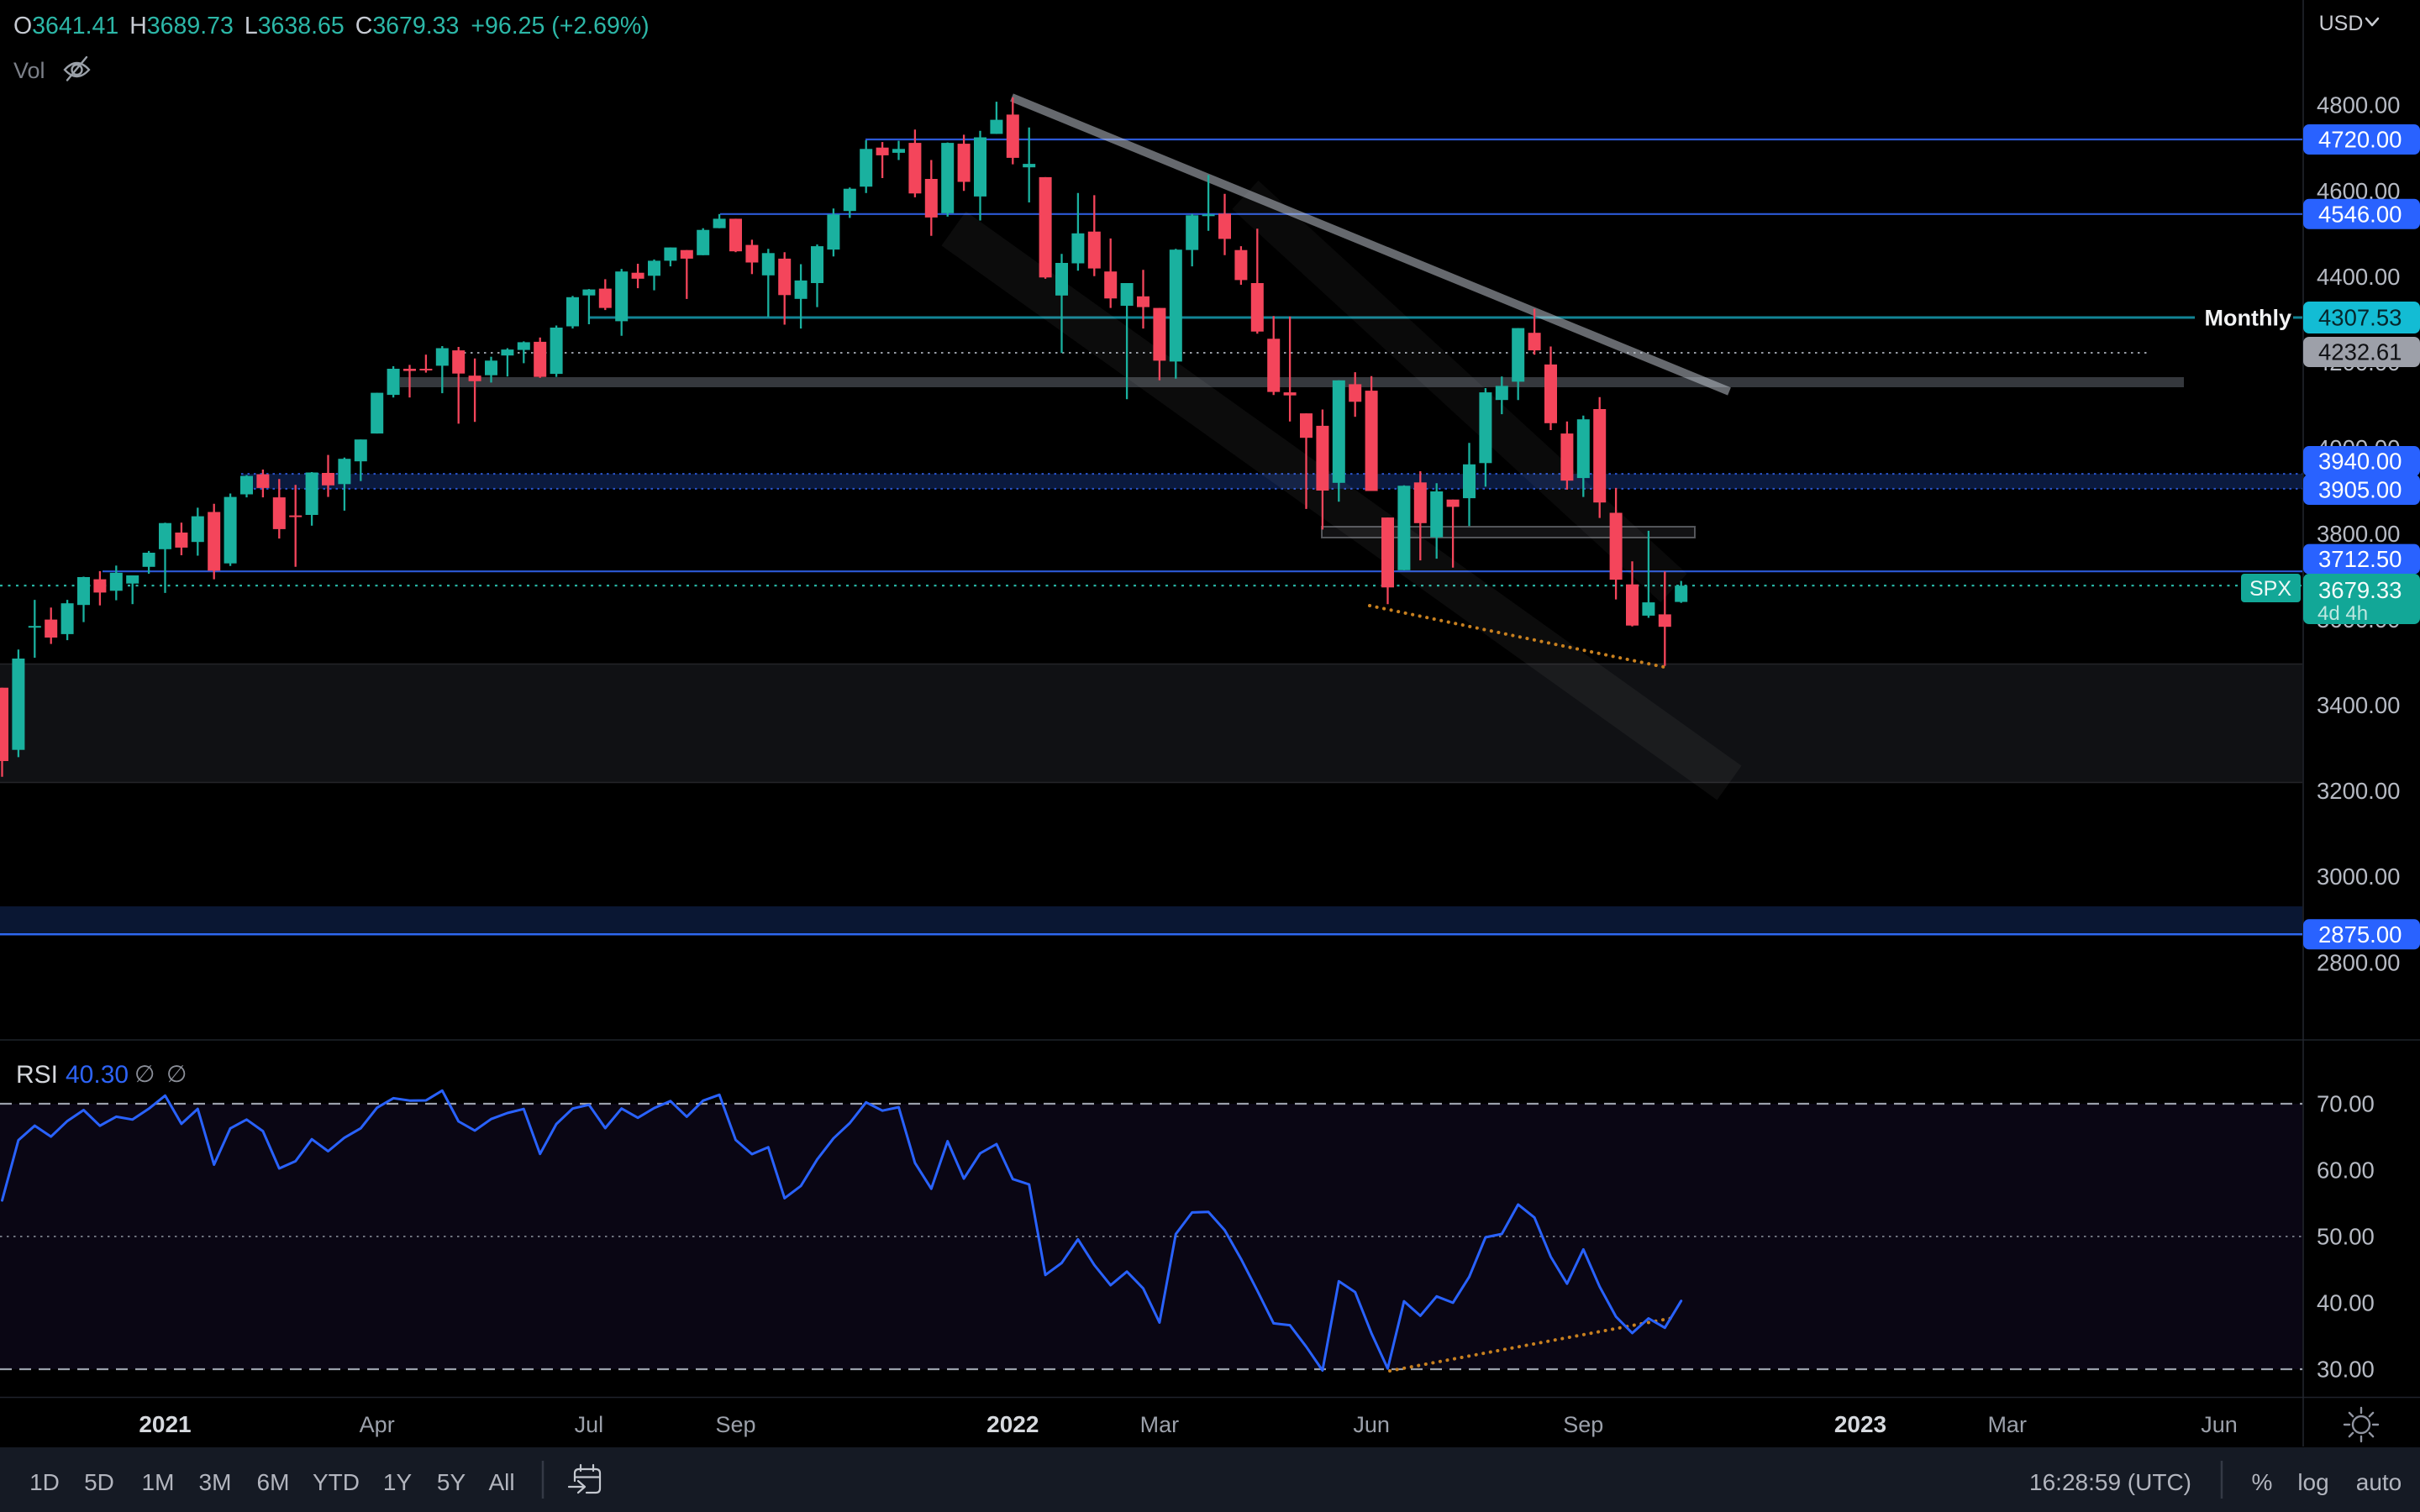 This screenshot has height=1512, width=2420. What do you see at coordinates (2358, 534) in the screenshot?
I see `svg-text: 3800.00` at bounding box center [2358, 534].